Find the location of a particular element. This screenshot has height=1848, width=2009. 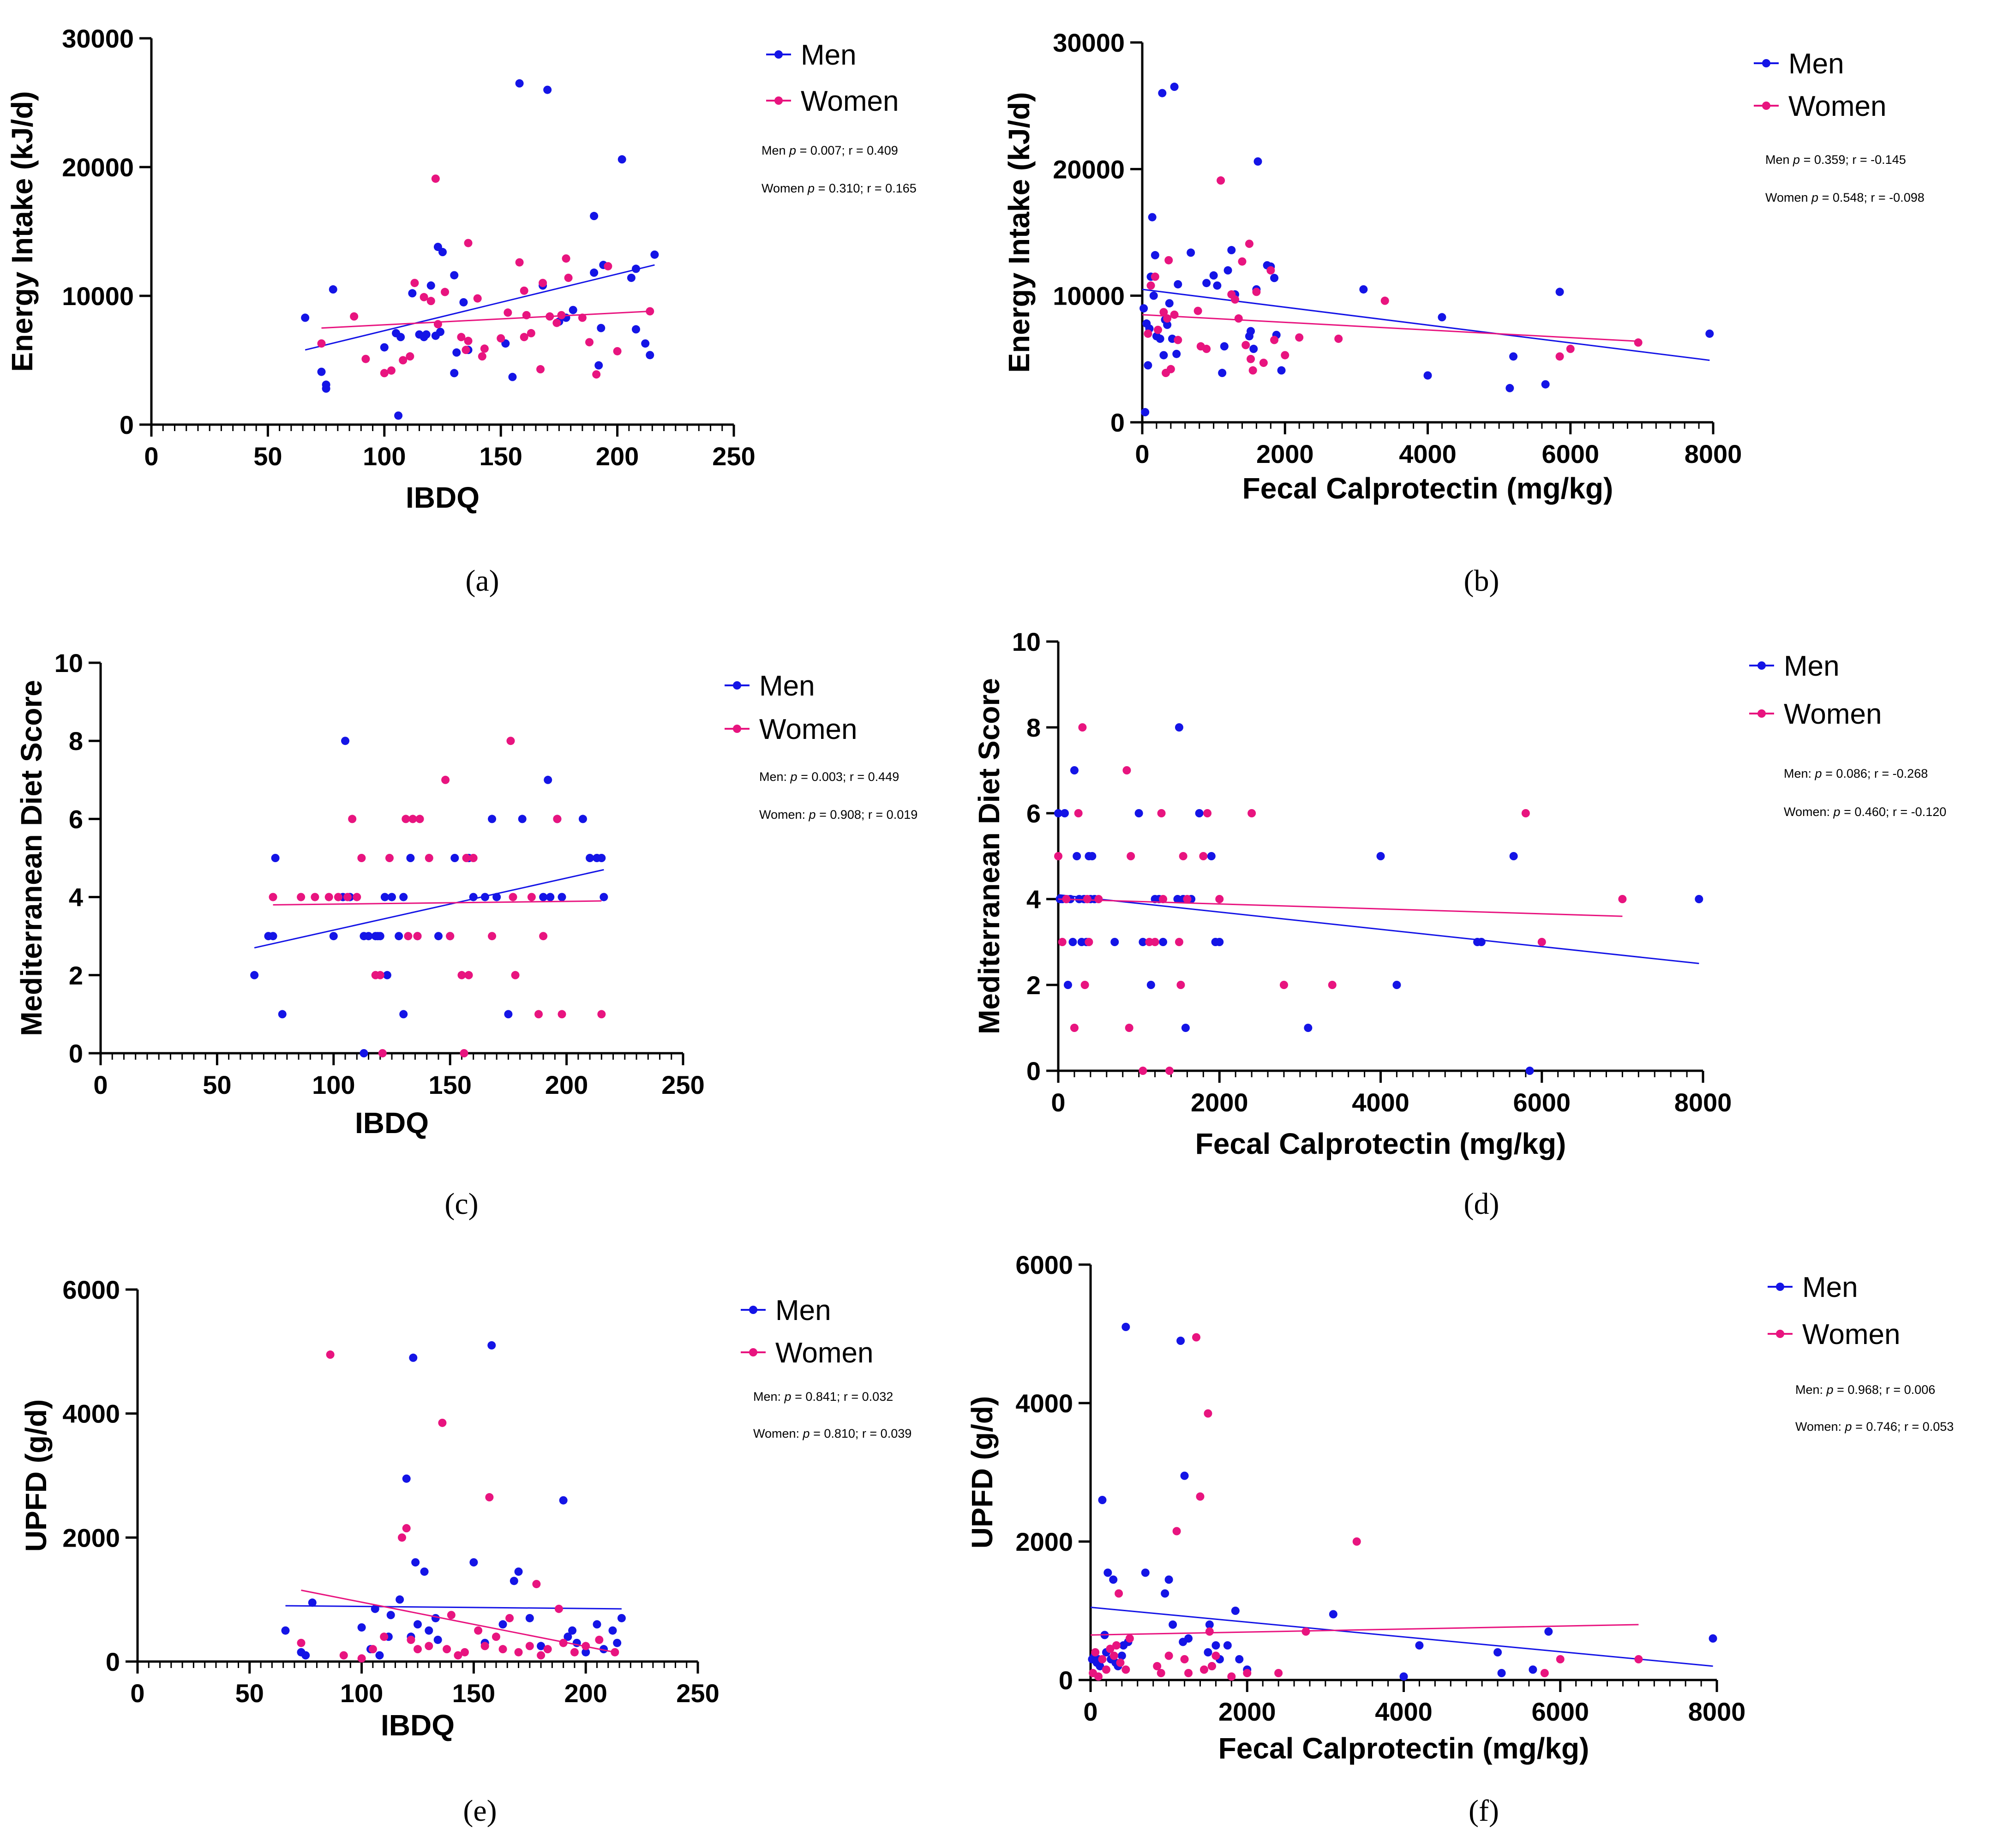

y-tick-label: 20000 is located at coordinates (98, 167).